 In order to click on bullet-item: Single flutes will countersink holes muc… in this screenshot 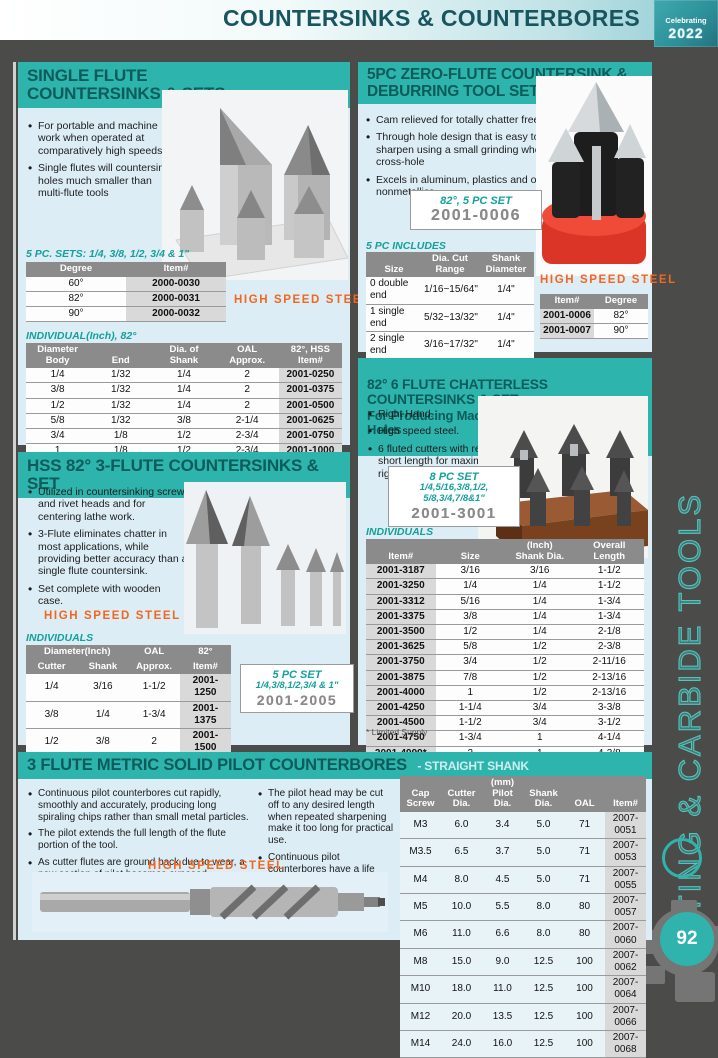, I will do `click(104, 180)`.